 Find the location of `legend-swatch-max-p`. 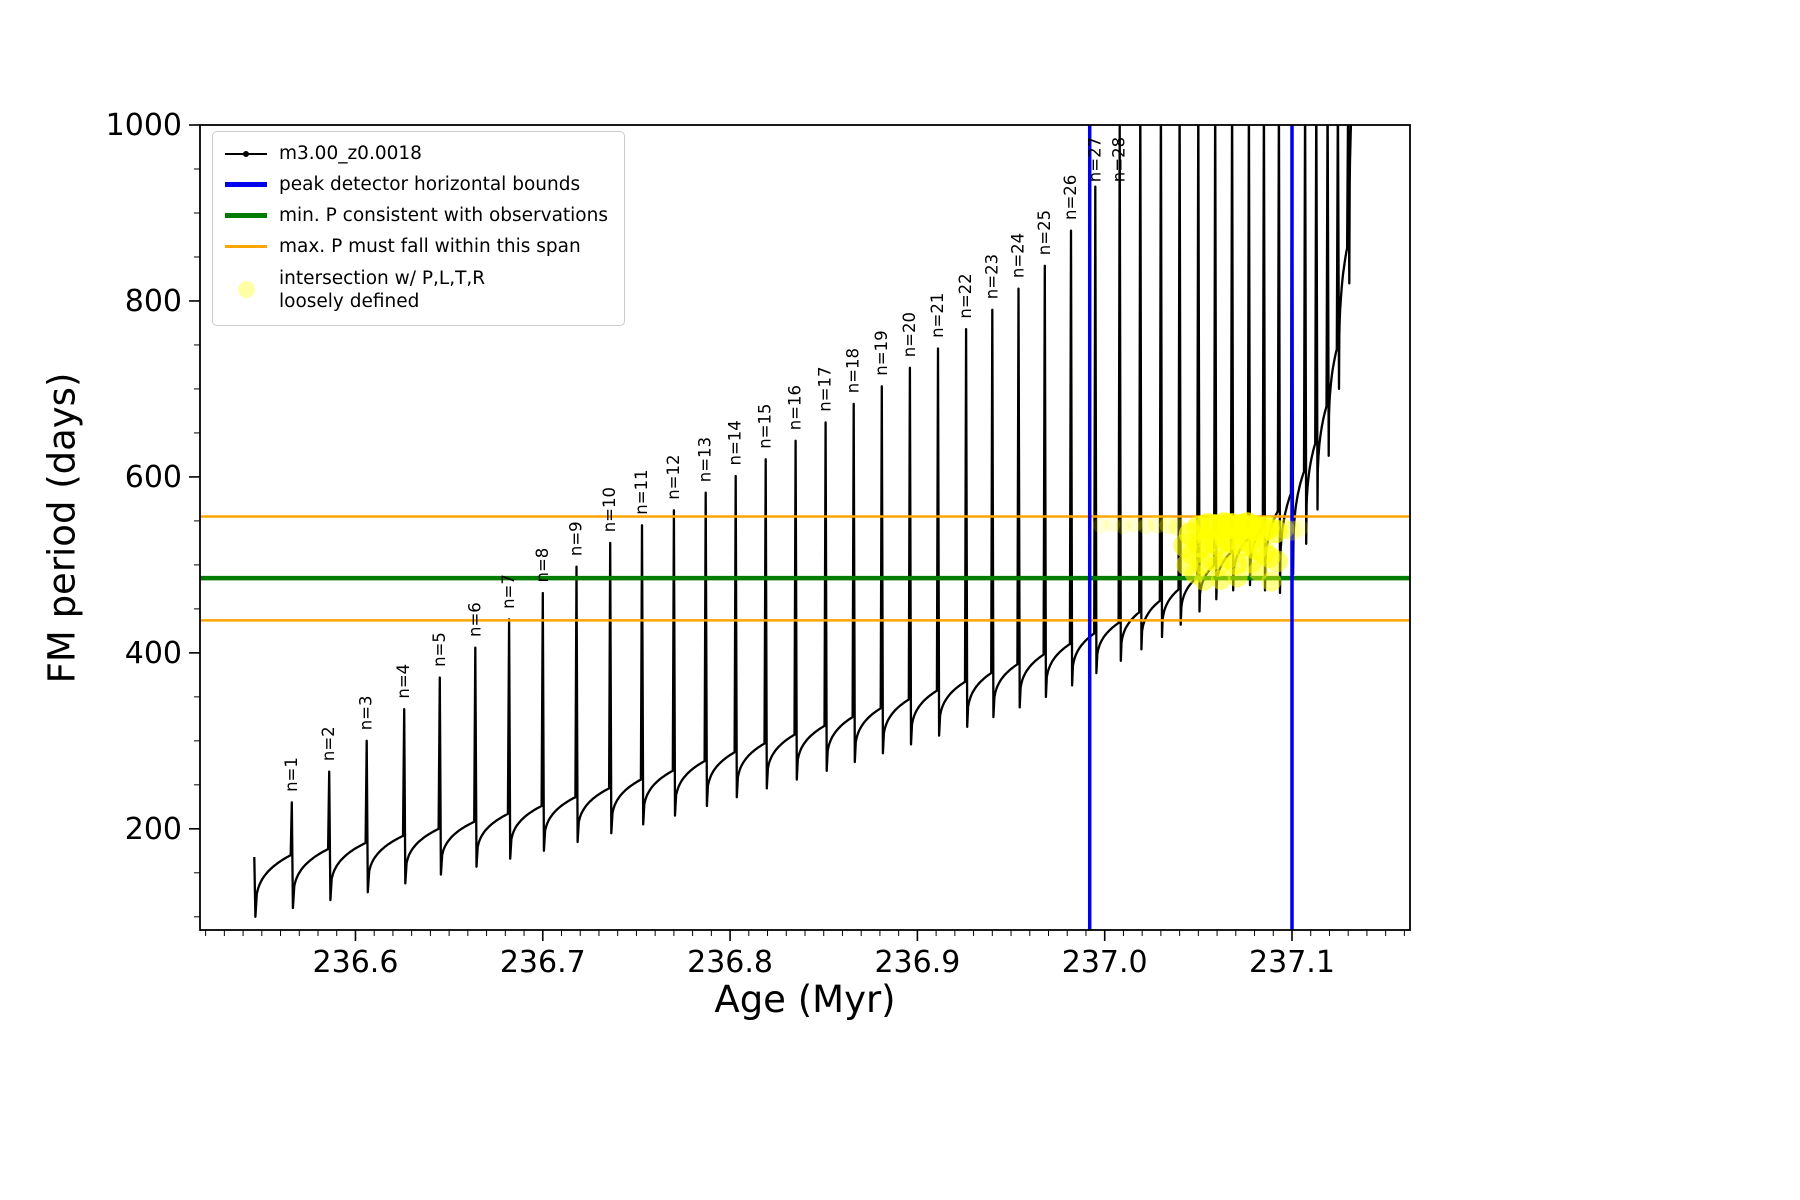

legend-swatch-max-p is located at coordinates (246, 247).